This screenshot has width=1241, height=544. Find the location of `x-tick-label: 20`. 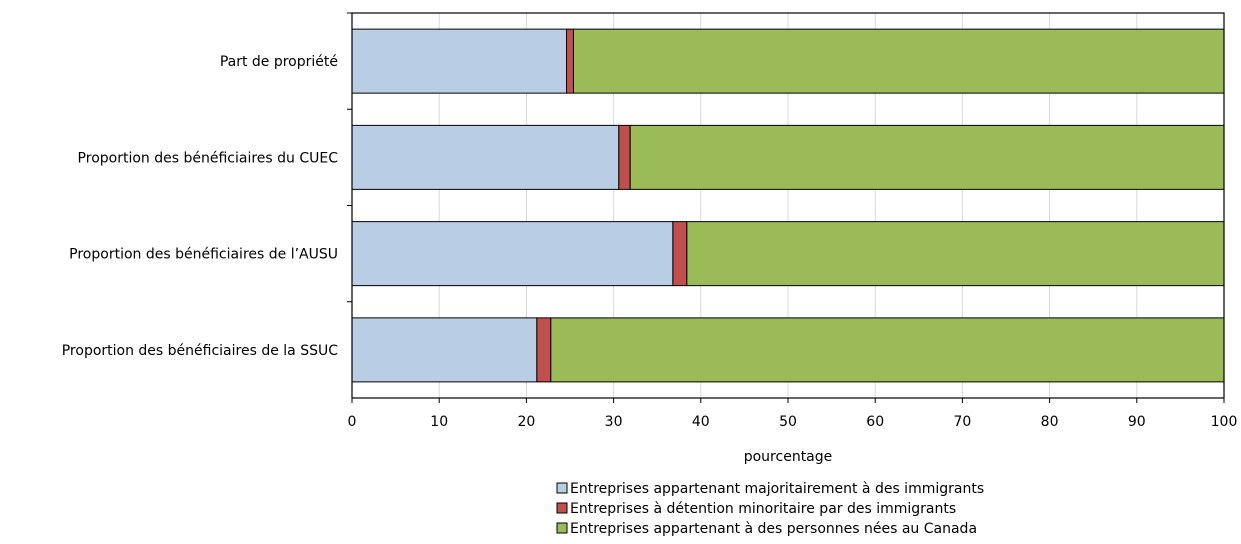

x-tick-label: 20 is located at coordinates (526, 422).